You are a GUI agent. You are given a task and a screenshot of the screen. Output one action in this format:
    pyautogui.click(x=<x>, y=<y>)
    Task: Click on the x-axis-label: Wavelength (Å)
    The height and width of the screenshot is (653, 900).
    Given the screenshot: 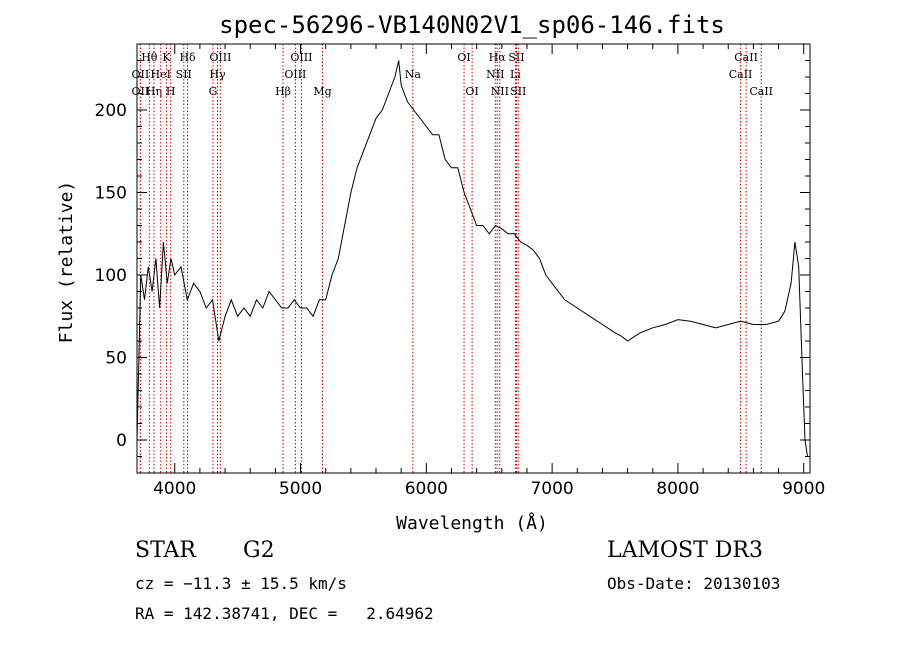 What is the action you would take?
    pyautogui.click(x=472, y=523)
    